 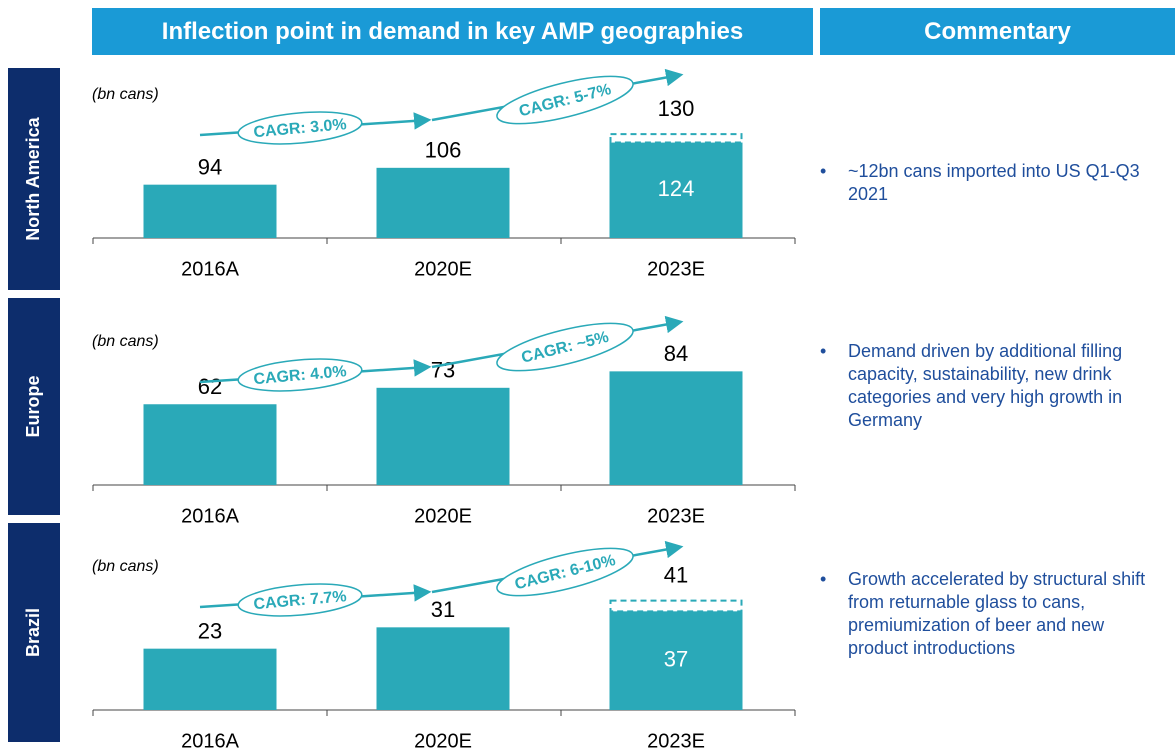 I want to click on value-label: 124, so click(x=676, y=188).